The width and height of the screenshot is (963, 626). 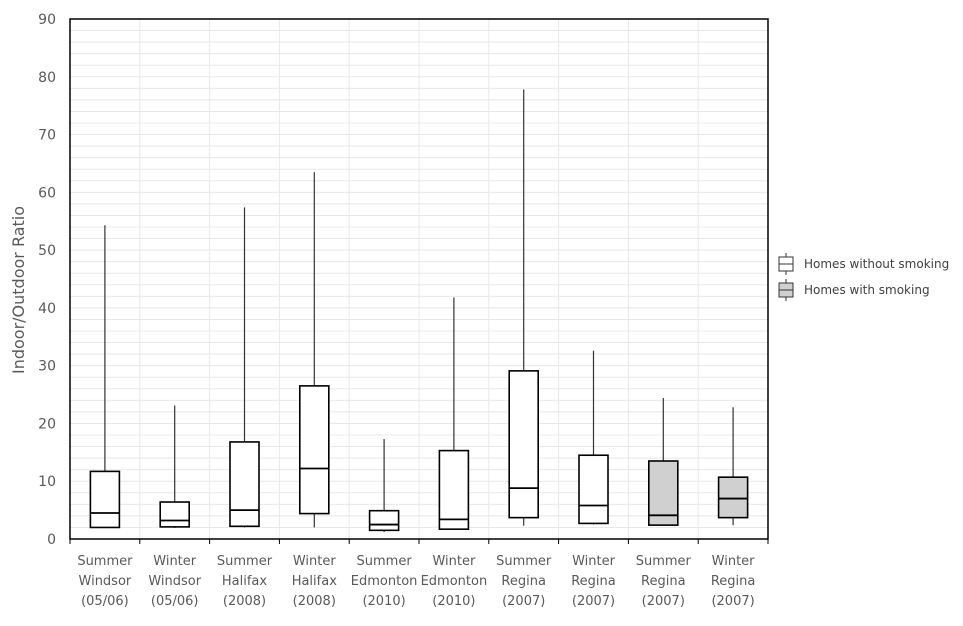 I want to click on y-tick-label: 20, so click(x=47, y=424).